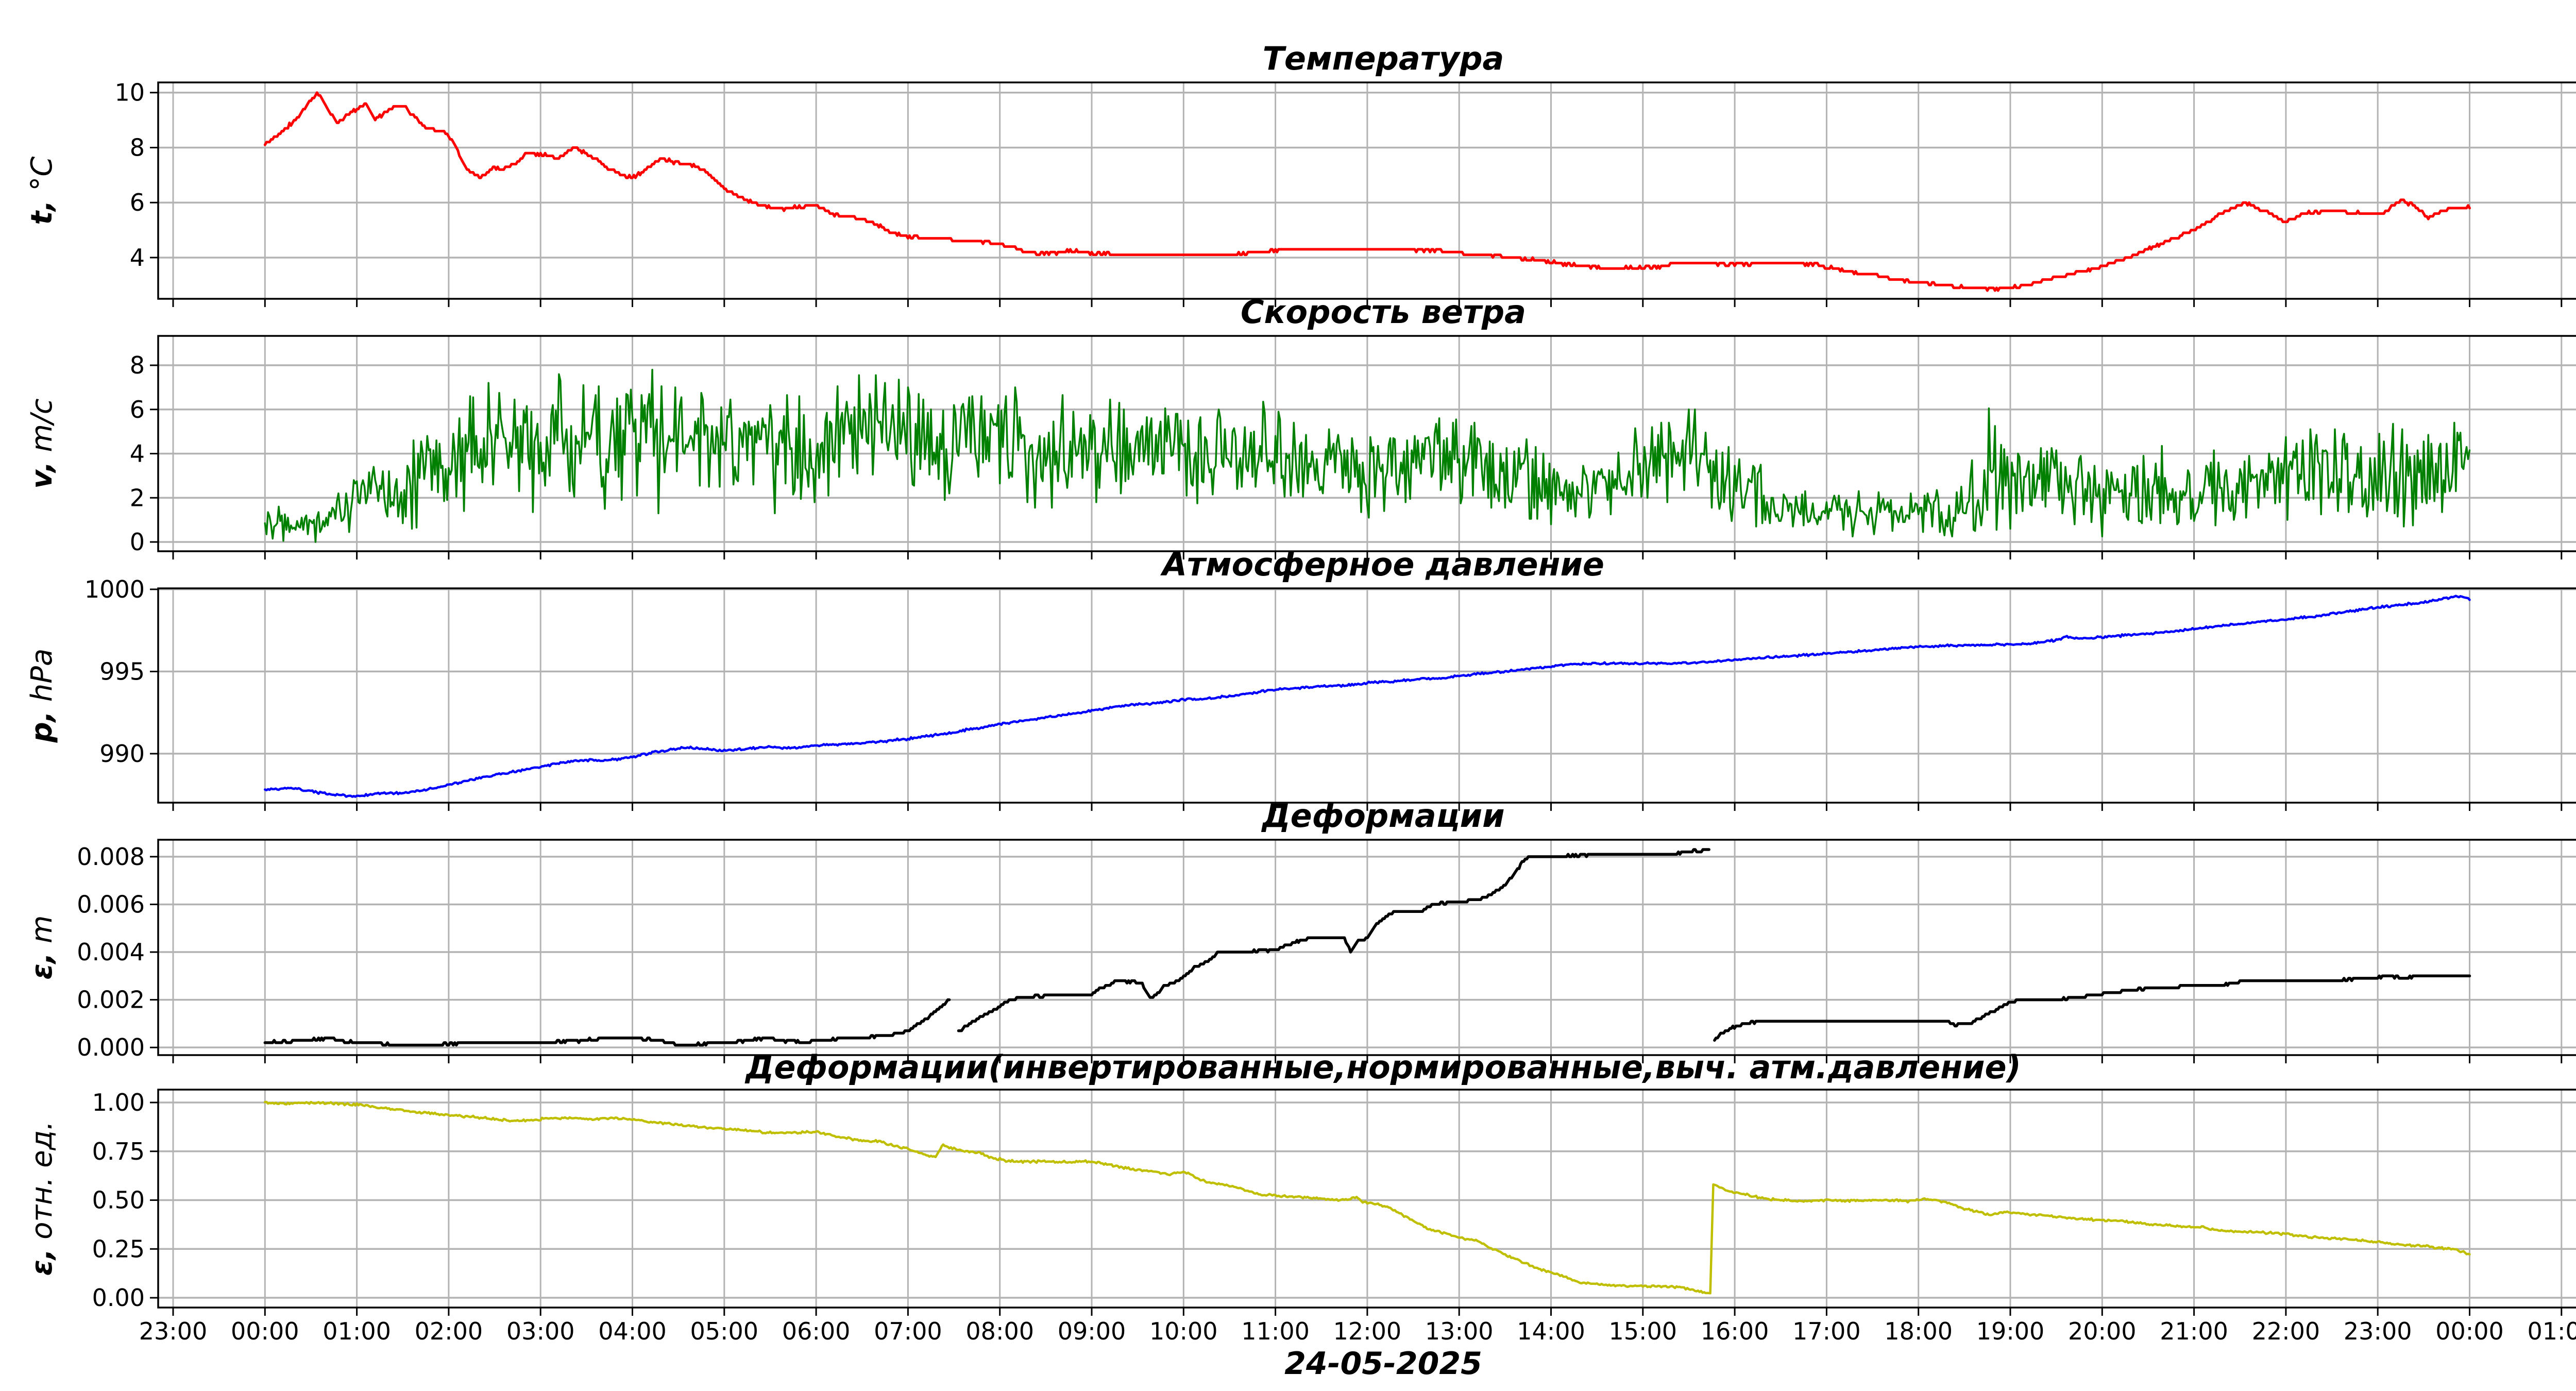 The height and width of the screenshot is (1391, 2576). What do you see at coordinates (449, 1331) in the screenshot?
I see `x-tick-label: 02:00` at bounding box center [449, 1331].